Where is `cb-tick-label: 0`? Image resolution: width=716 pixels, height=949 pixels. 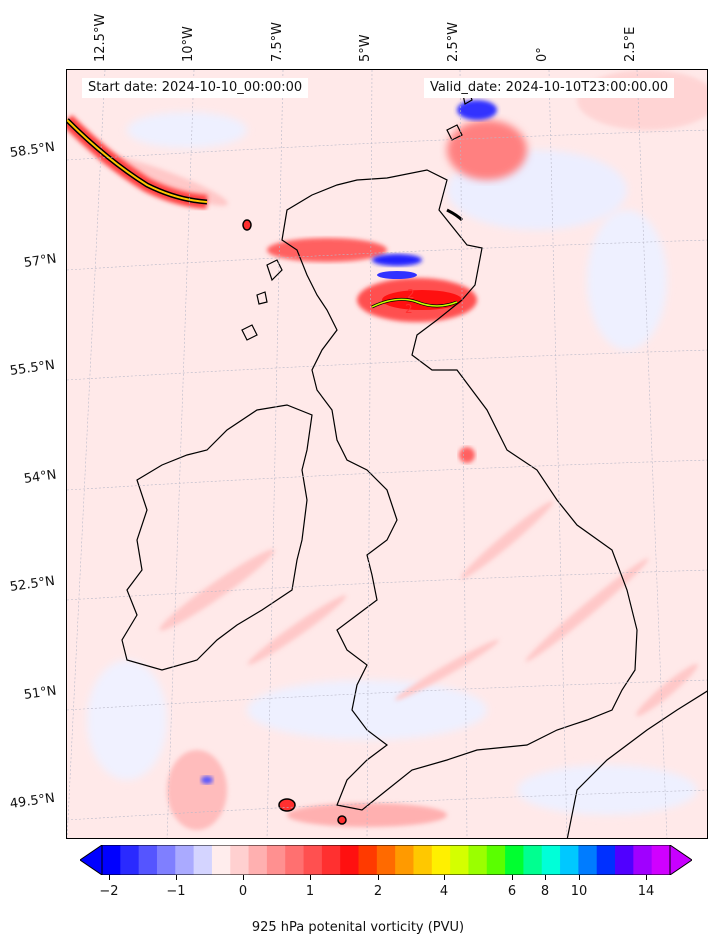
cb-tick-label: 0 is located at coordinates (243, 891).